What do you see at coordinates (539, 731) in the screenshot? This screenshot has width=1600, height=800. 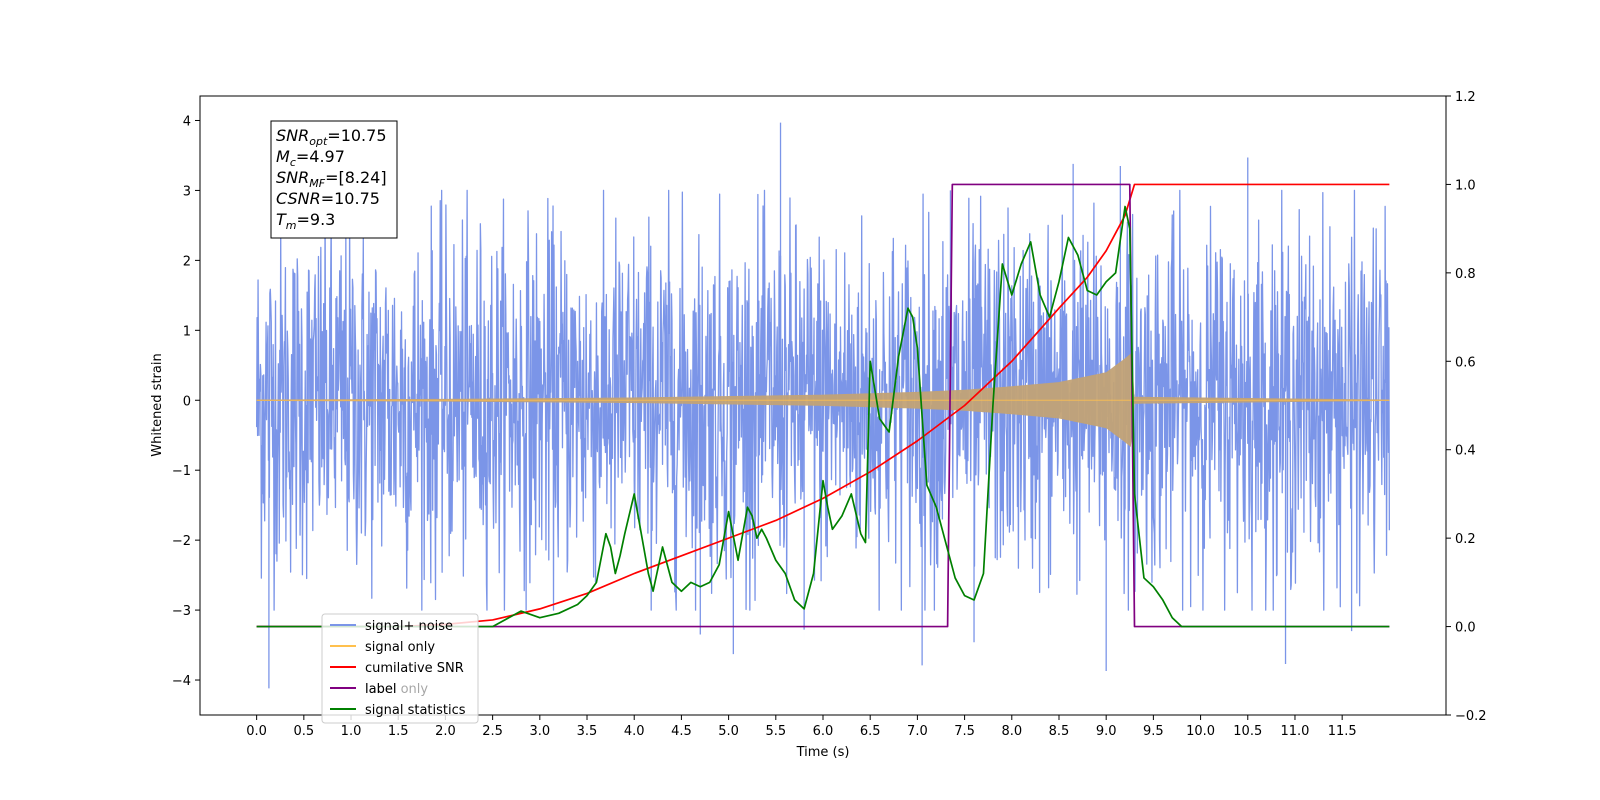 I see `x-tick-label: 3.0` at bounding box center [539, 731].